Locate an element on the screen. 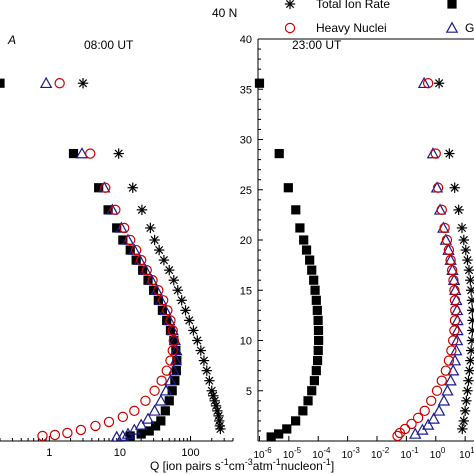  y-tick-label: 35 is located at coordinates (246, 90).